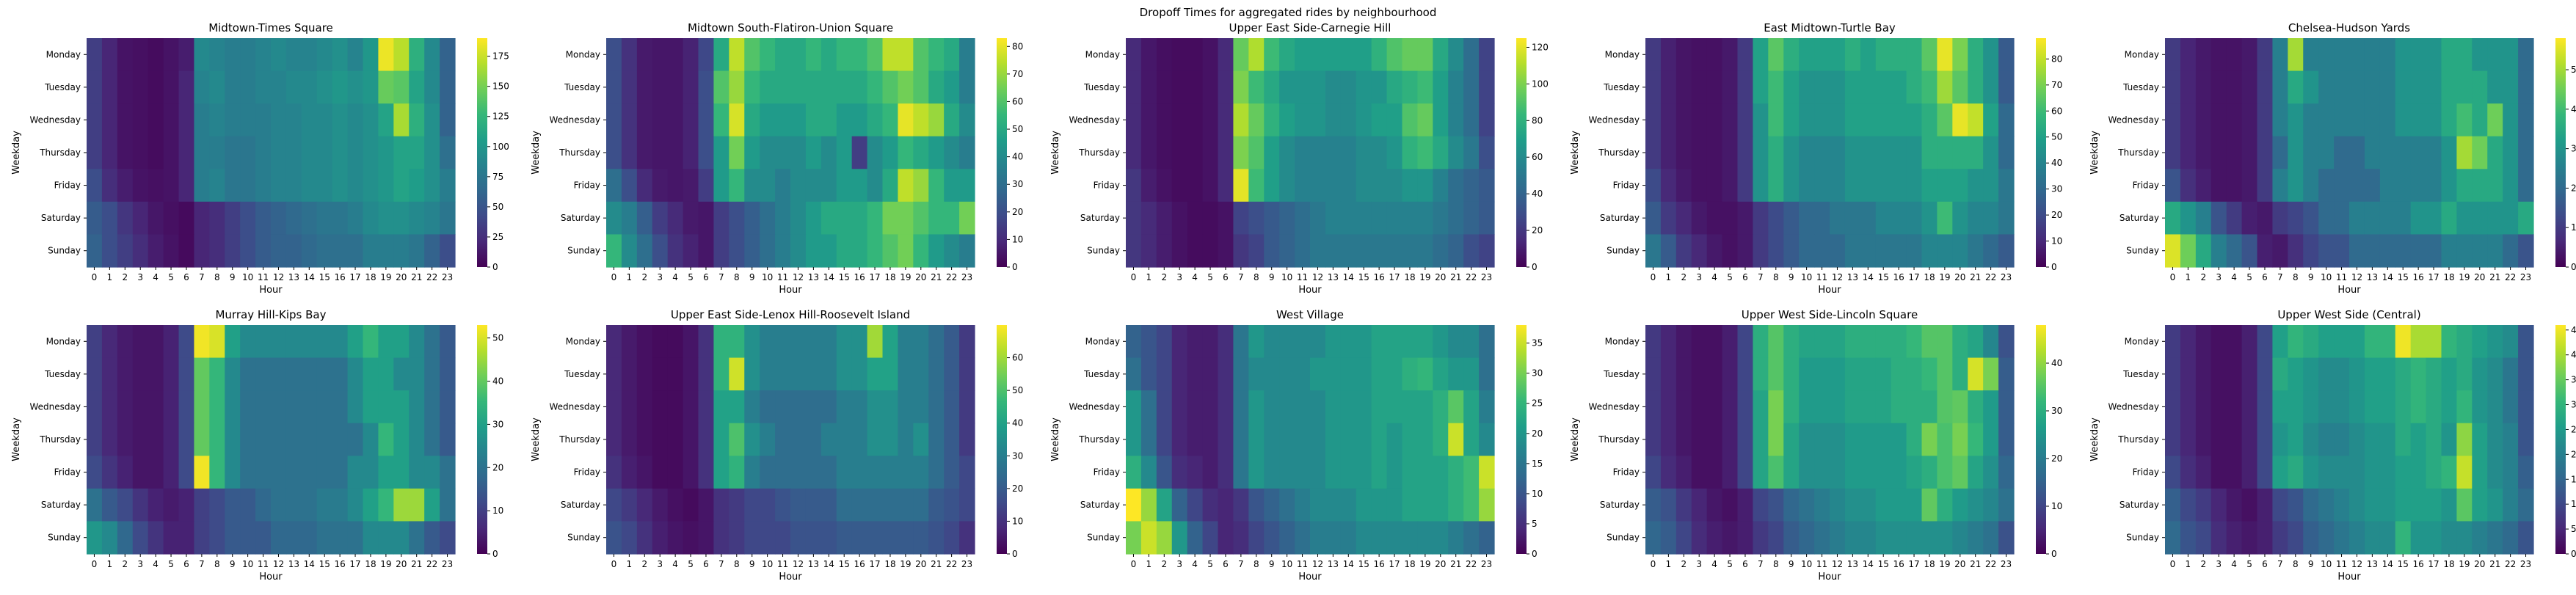 Image resolution: width=2576 pixels, height=595 pixels. Describe the element at coordinates (1829, 290) in the screenshot. I see `x-axis-label: Hour` at that location.